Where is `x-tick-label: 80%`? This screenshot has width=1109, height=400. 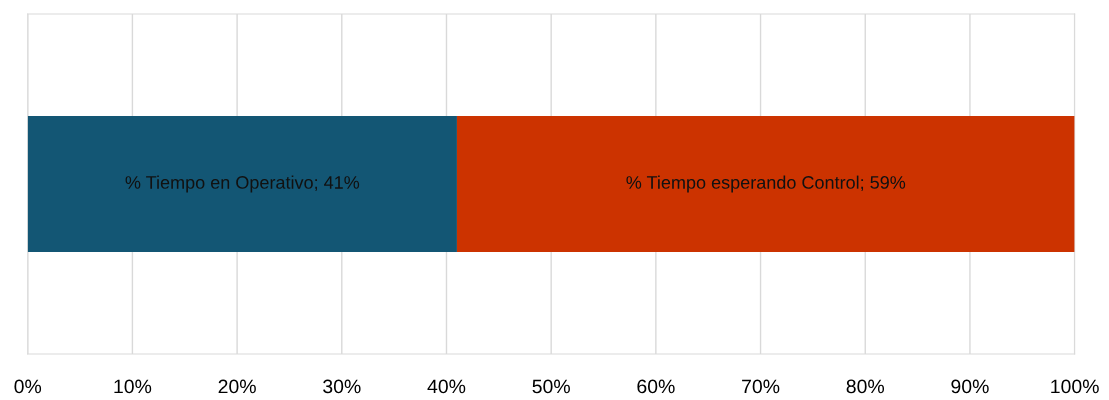 x-tick-label: 80% is located at coordinates (865, 386).